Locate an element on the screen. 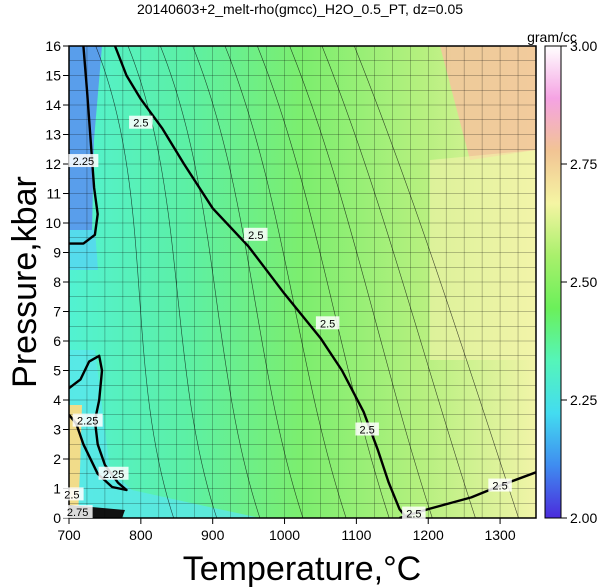 This screenshot has height=587, width=608. colorbar-tick-label: 2.25 is located at coordinates (583, 400).